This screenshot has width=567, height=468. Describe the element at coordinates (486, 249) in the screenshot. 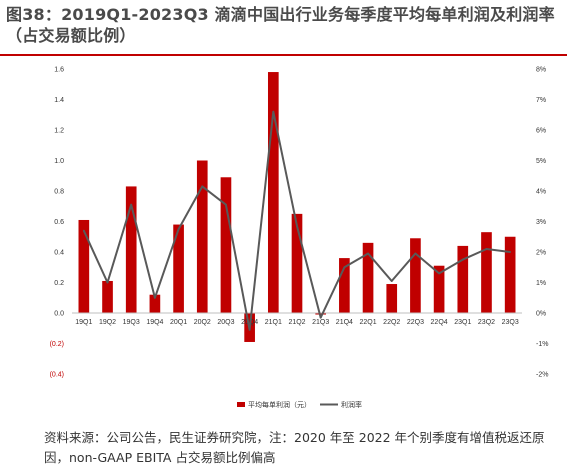

I see `margin-point-23Q2` at that location.